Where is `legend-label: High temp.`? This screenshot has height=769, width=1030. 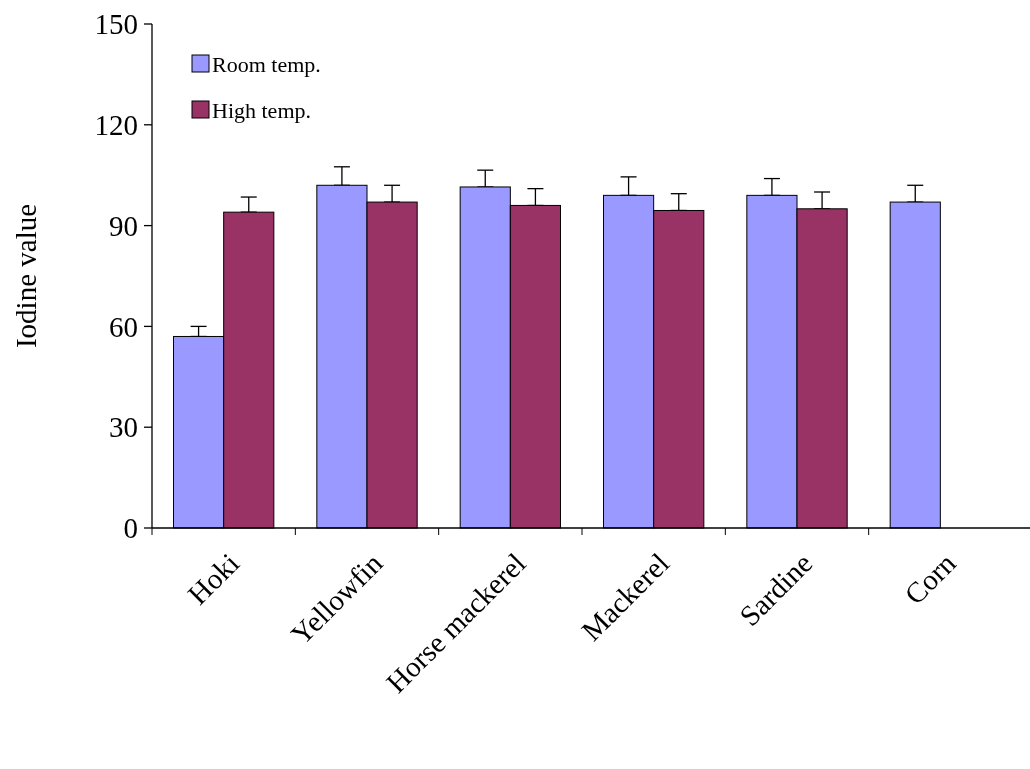
legend-label: High temp. is located at coordinates (261, 110).